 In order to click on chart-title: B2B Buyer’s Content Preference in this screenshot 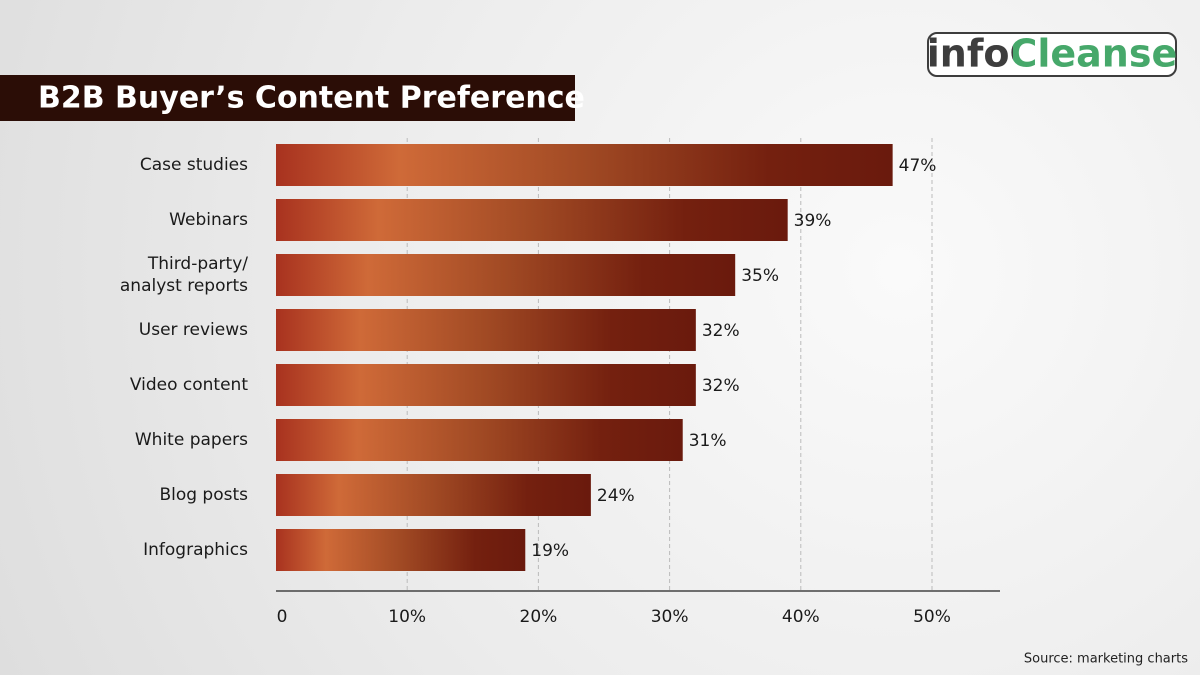, I will do `click(311, 98)`.